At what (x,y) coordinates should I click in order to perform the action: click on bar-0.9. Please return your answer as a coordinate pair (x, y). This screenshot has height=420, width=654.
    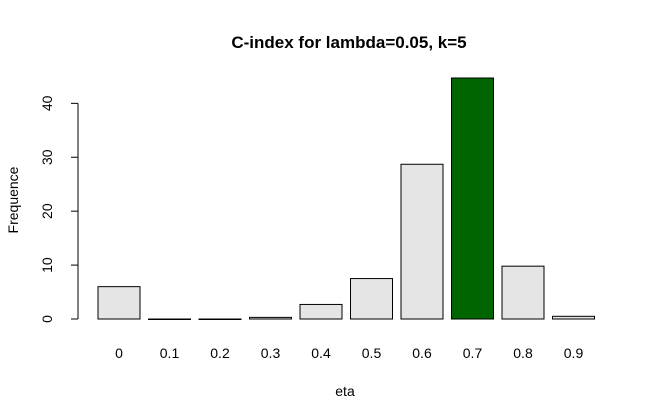
    Looking at the image, I should click on (573, 317).